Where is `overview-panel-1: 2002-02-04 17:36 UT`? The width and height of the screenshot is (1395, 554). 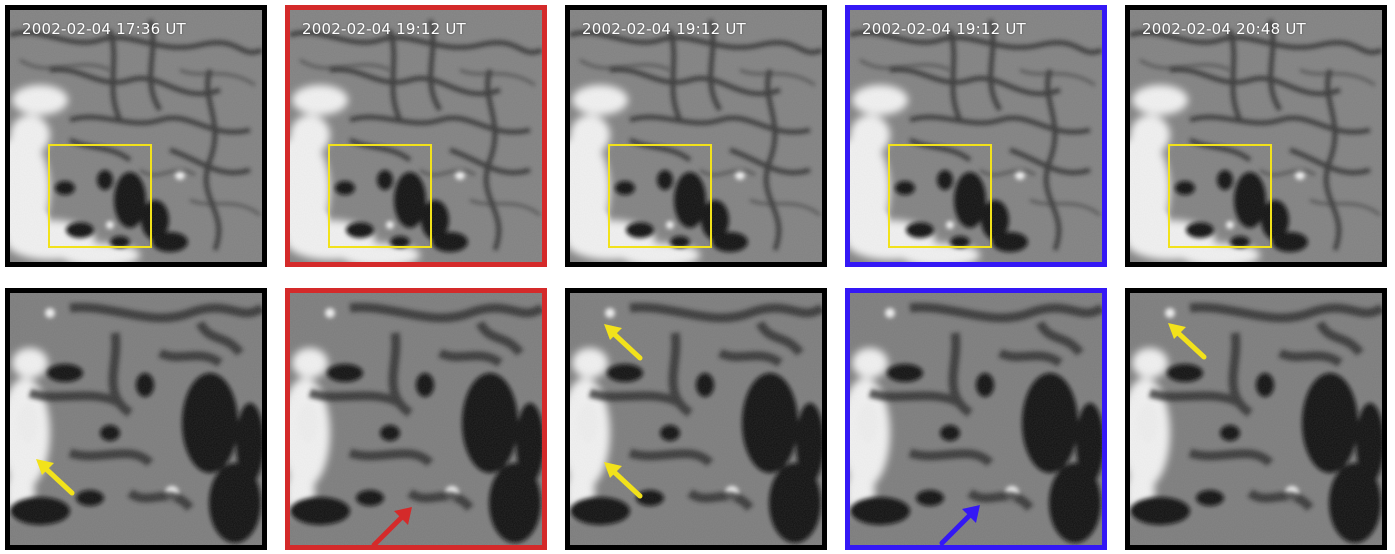
overview-panel-1: 2002-02-04 17:36 UT is located at coordinates (136, 136).